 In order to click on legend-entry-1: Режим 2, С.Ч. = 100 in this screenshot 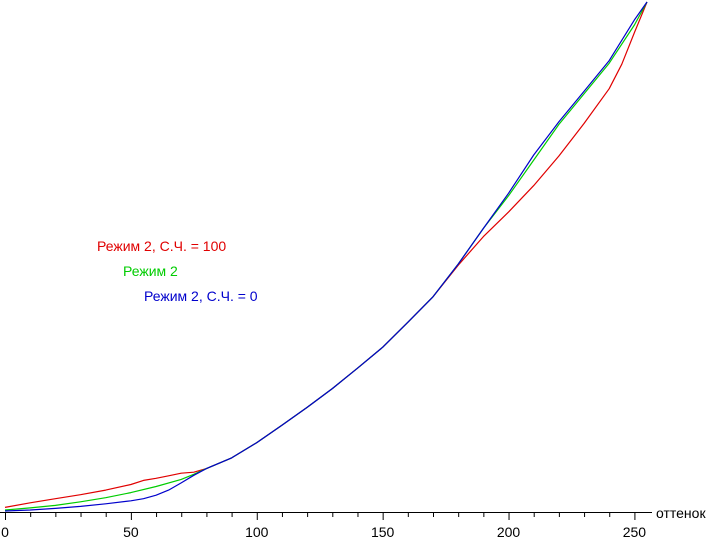, I will do `click(161, 246)`.